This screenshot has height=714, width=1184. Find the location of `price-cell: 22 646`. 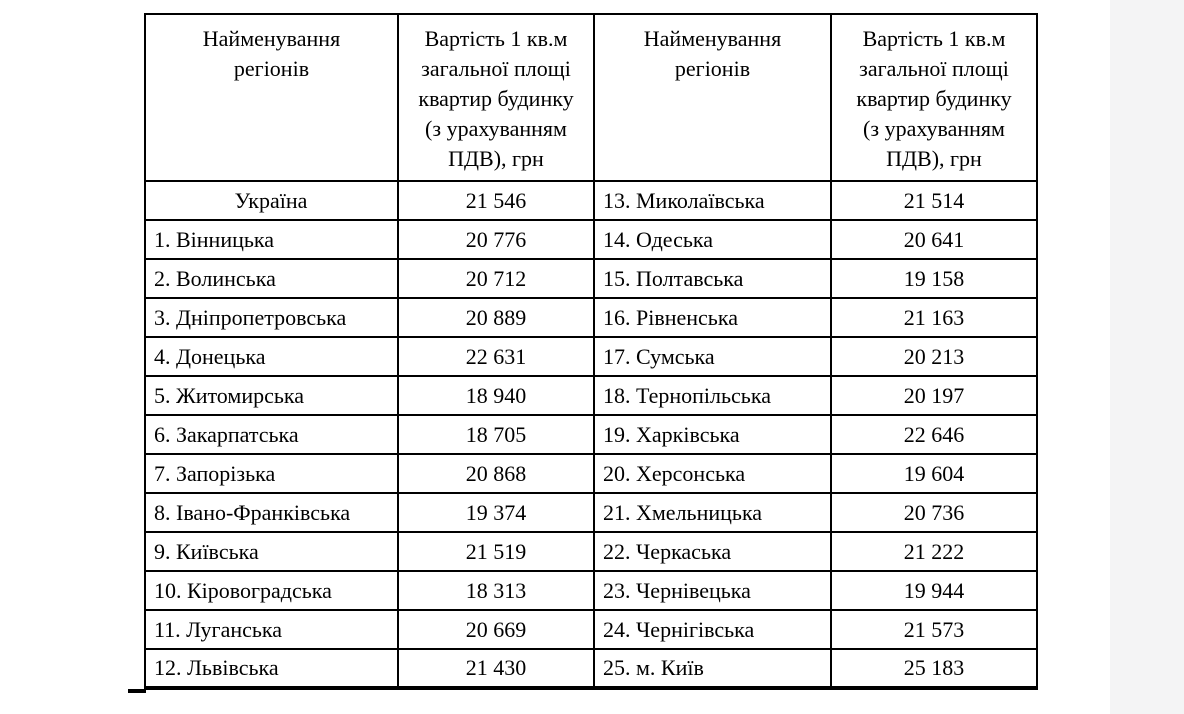

price-cell: 22 646 is located at coordinates (934, 434).